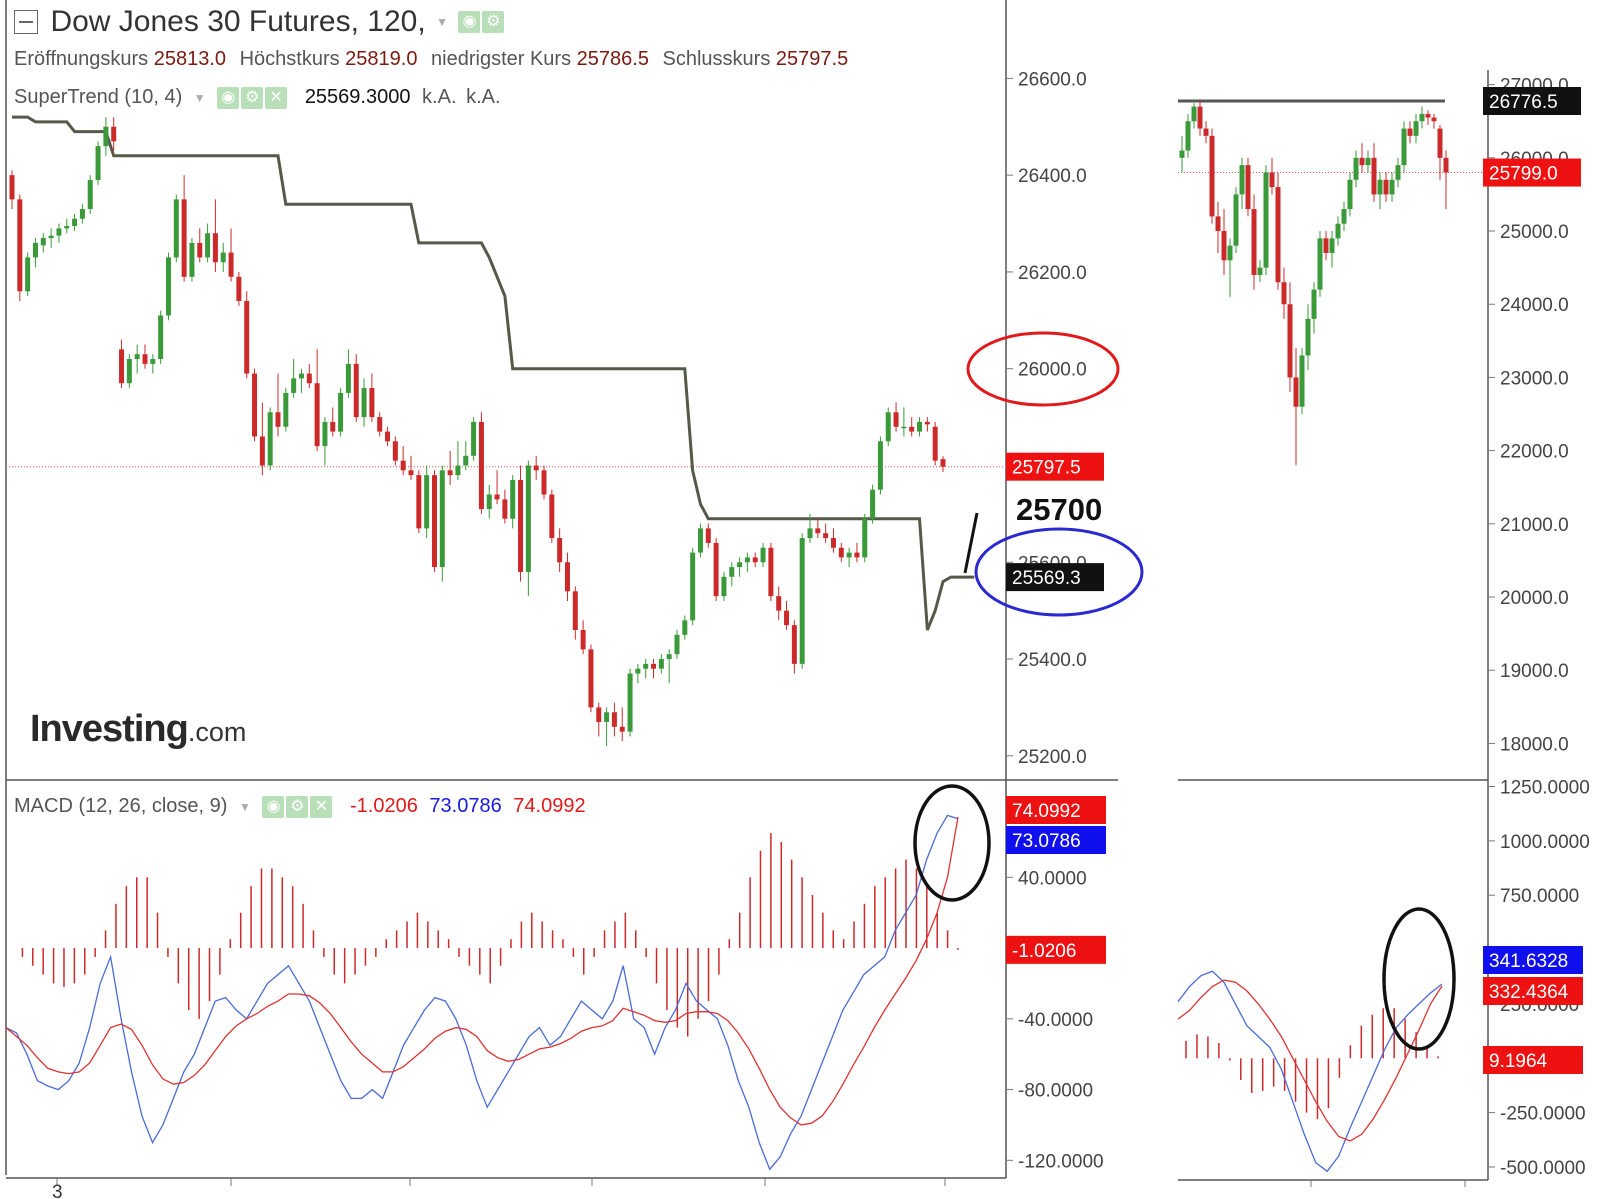  Describe the element at coordinates (1043, 369) in the screenshot. I see `red-circle-annotation` at that location.